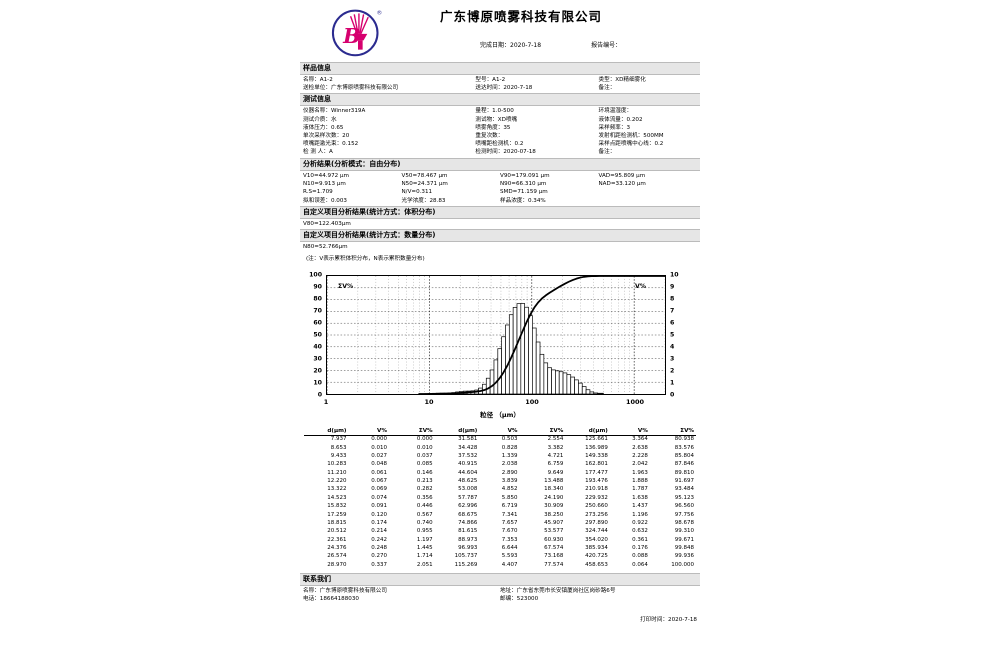 This screenshot has width=1000, height=666. Describe the element at coordinates (468, 514) in the screenshot. I see `table-cell: 68.675` at that location.